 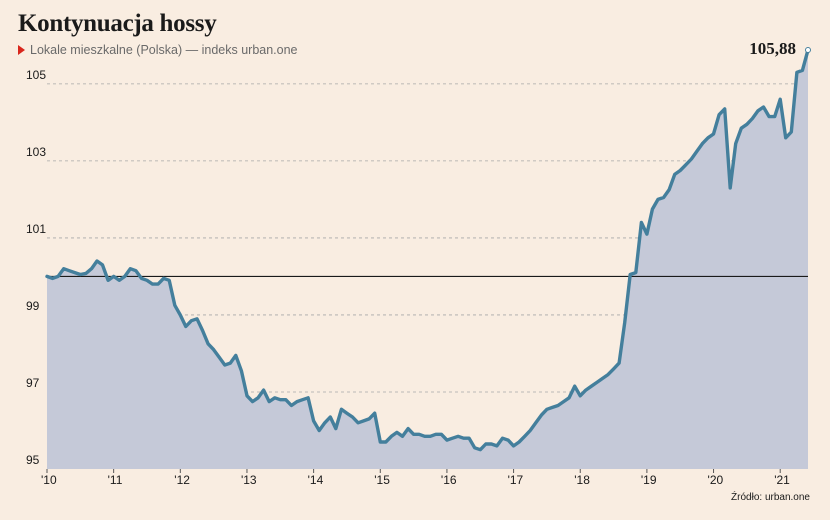 What do you see at coordinates (182, 480) in the screenshot?
I see `x-tick-label: '12` at bounding box center [182, 480].